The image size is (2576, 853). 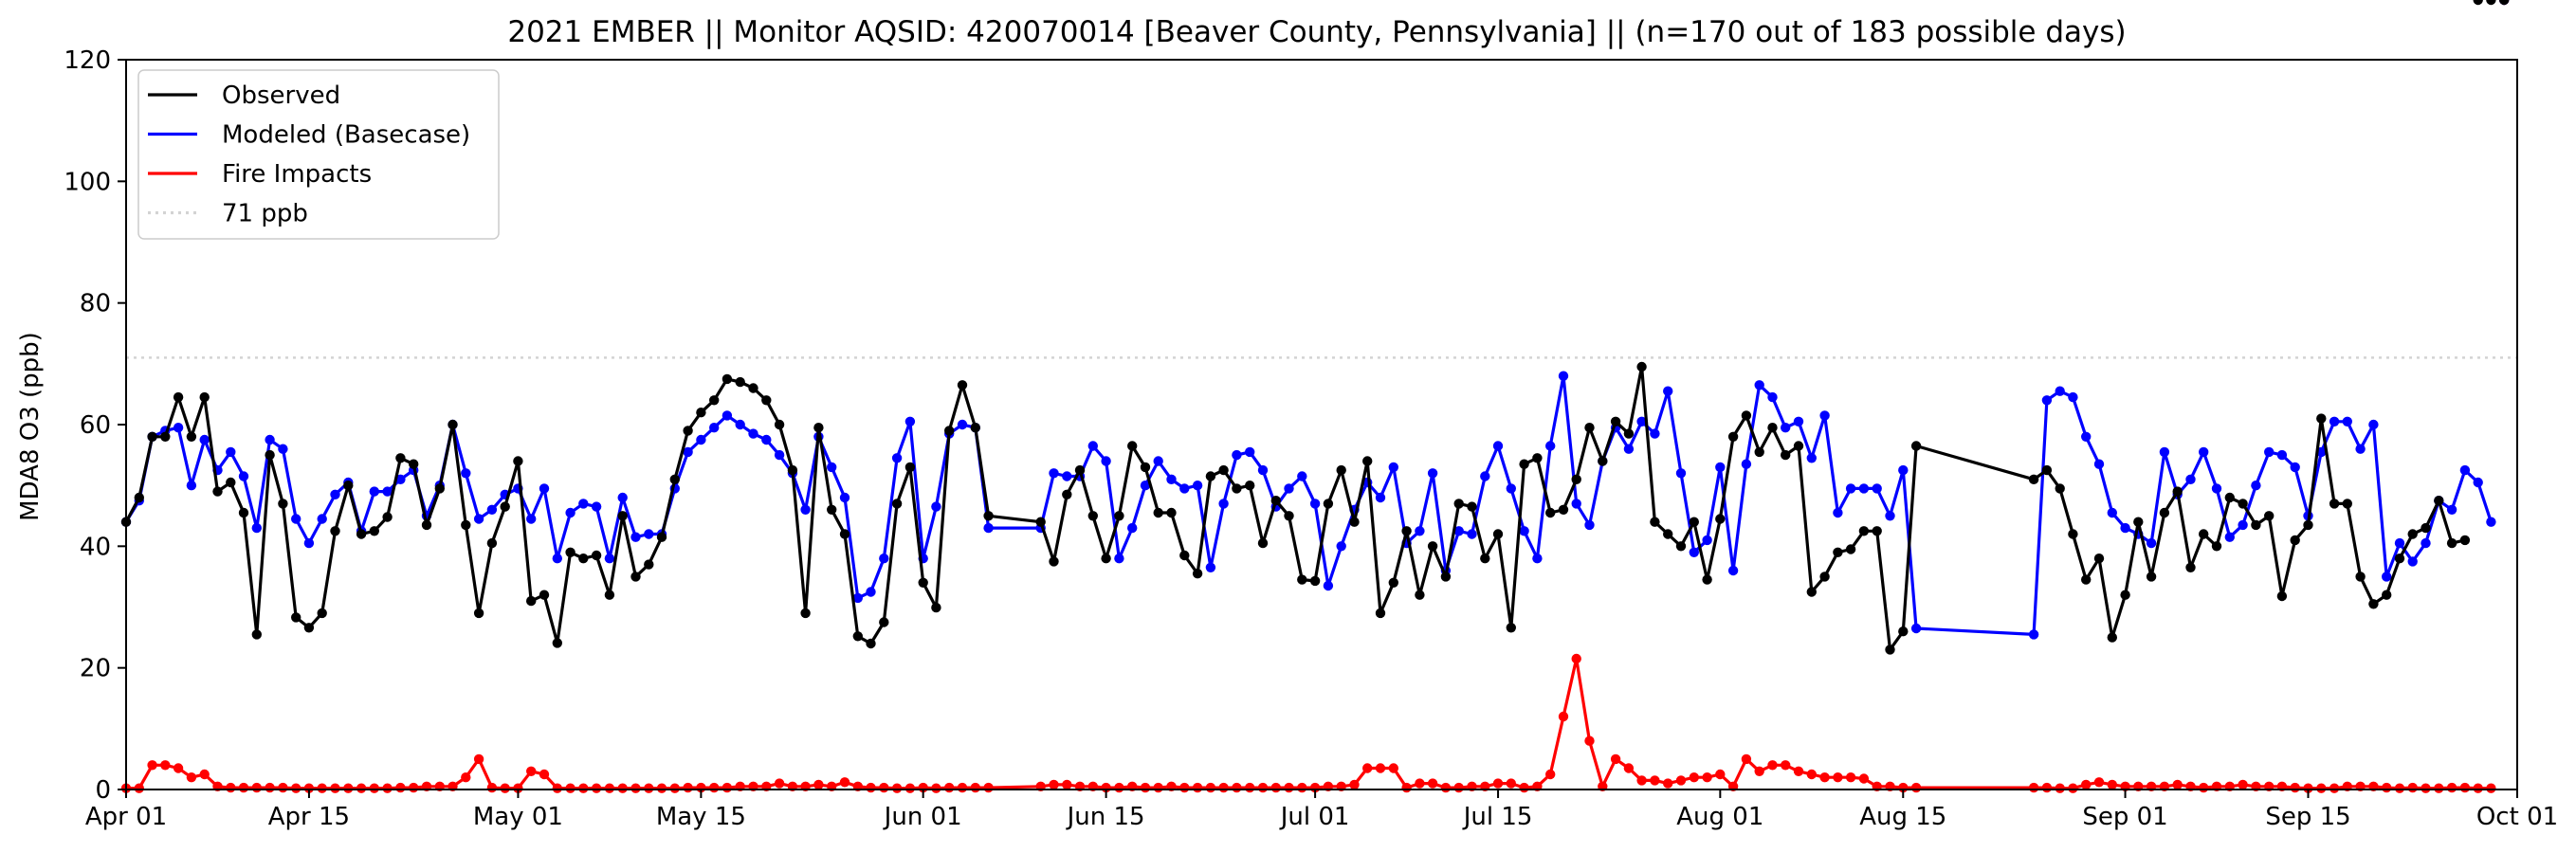 What do you see at coordinates (318, 154) in the screenshot?
I see `legend-box` at bounding box center [318, 154].